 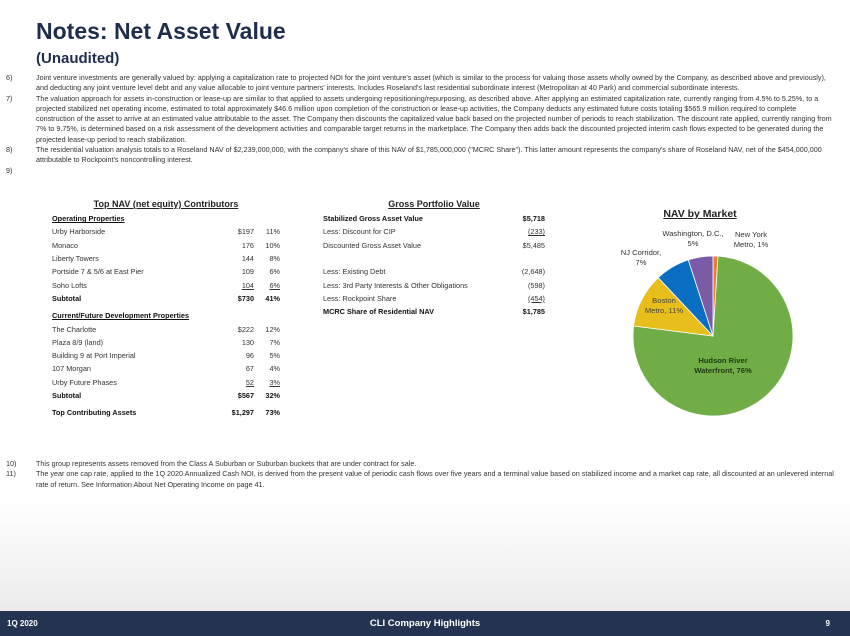 I want to click on row-label: Current/Future Development Properties, so click(x=121, y=316).